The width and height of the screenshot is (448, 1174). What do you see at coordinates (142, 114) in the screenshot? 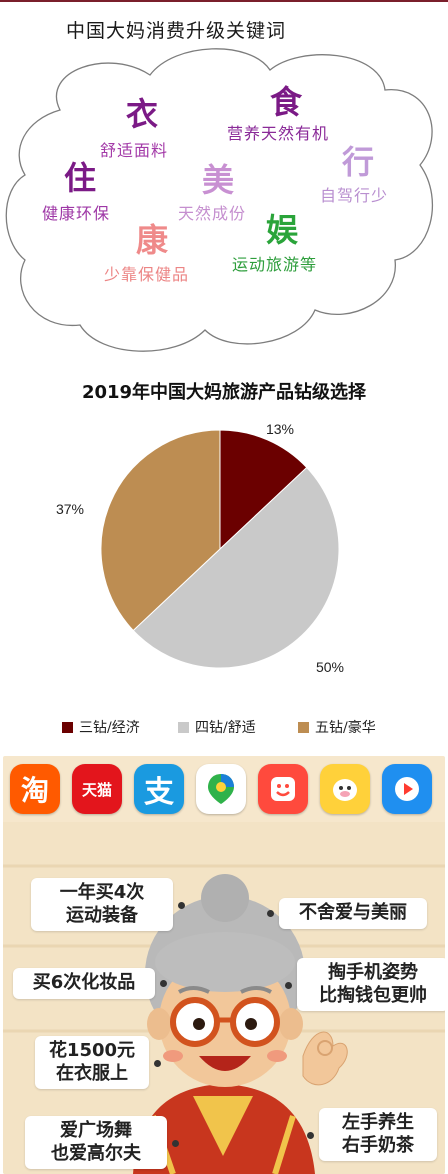
I see `keyword-clothing: 衣` at bounding box center [142, 114].